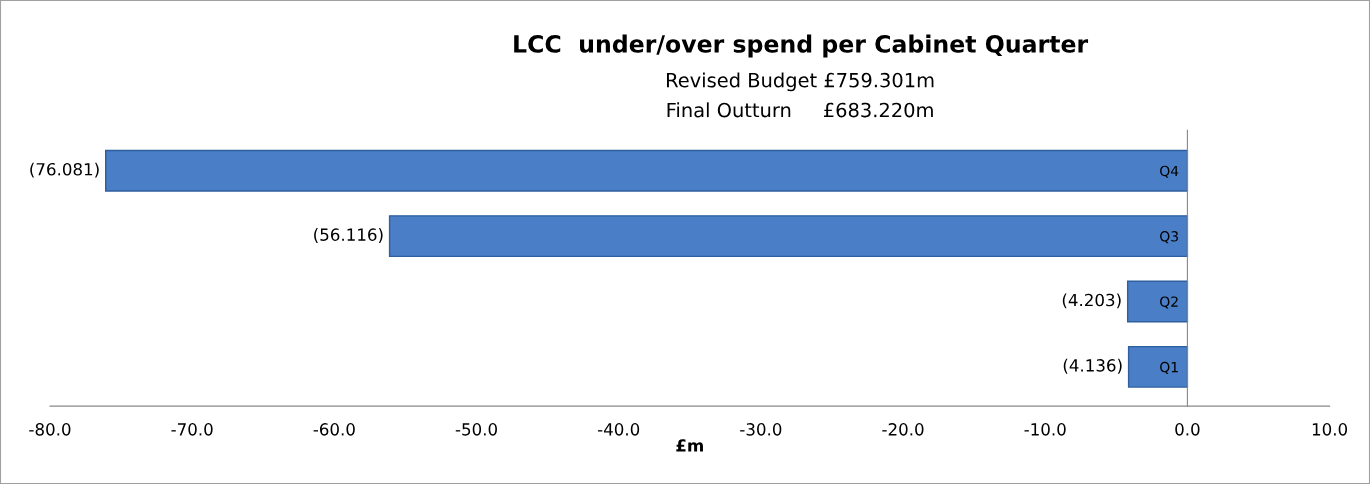 This screenshot has width=1370, height=484. I want to click on x-tick-label: -30.0, so click(761, 429).